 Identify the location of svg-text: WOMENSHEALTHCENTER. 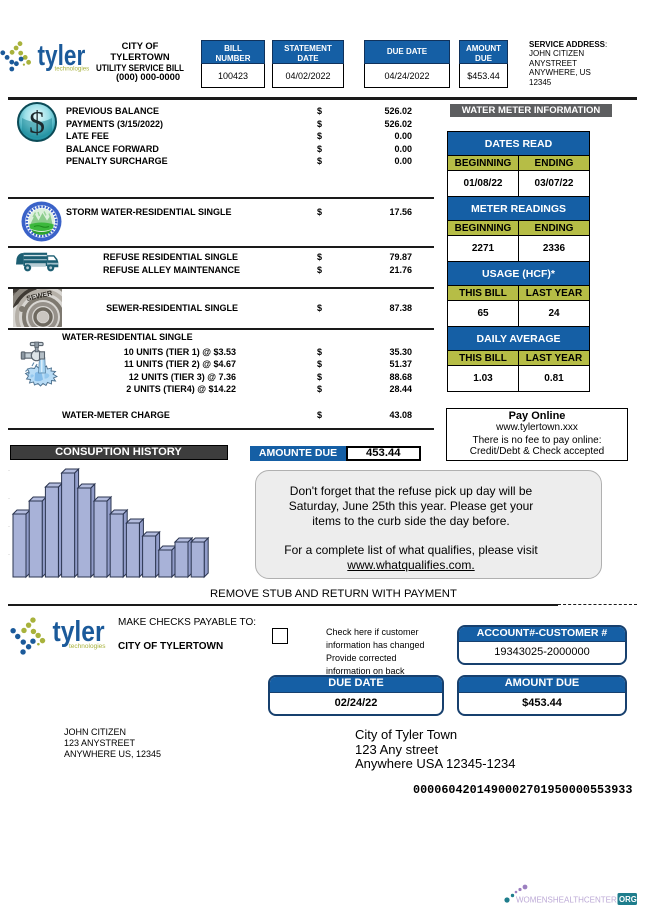
(566, 899).